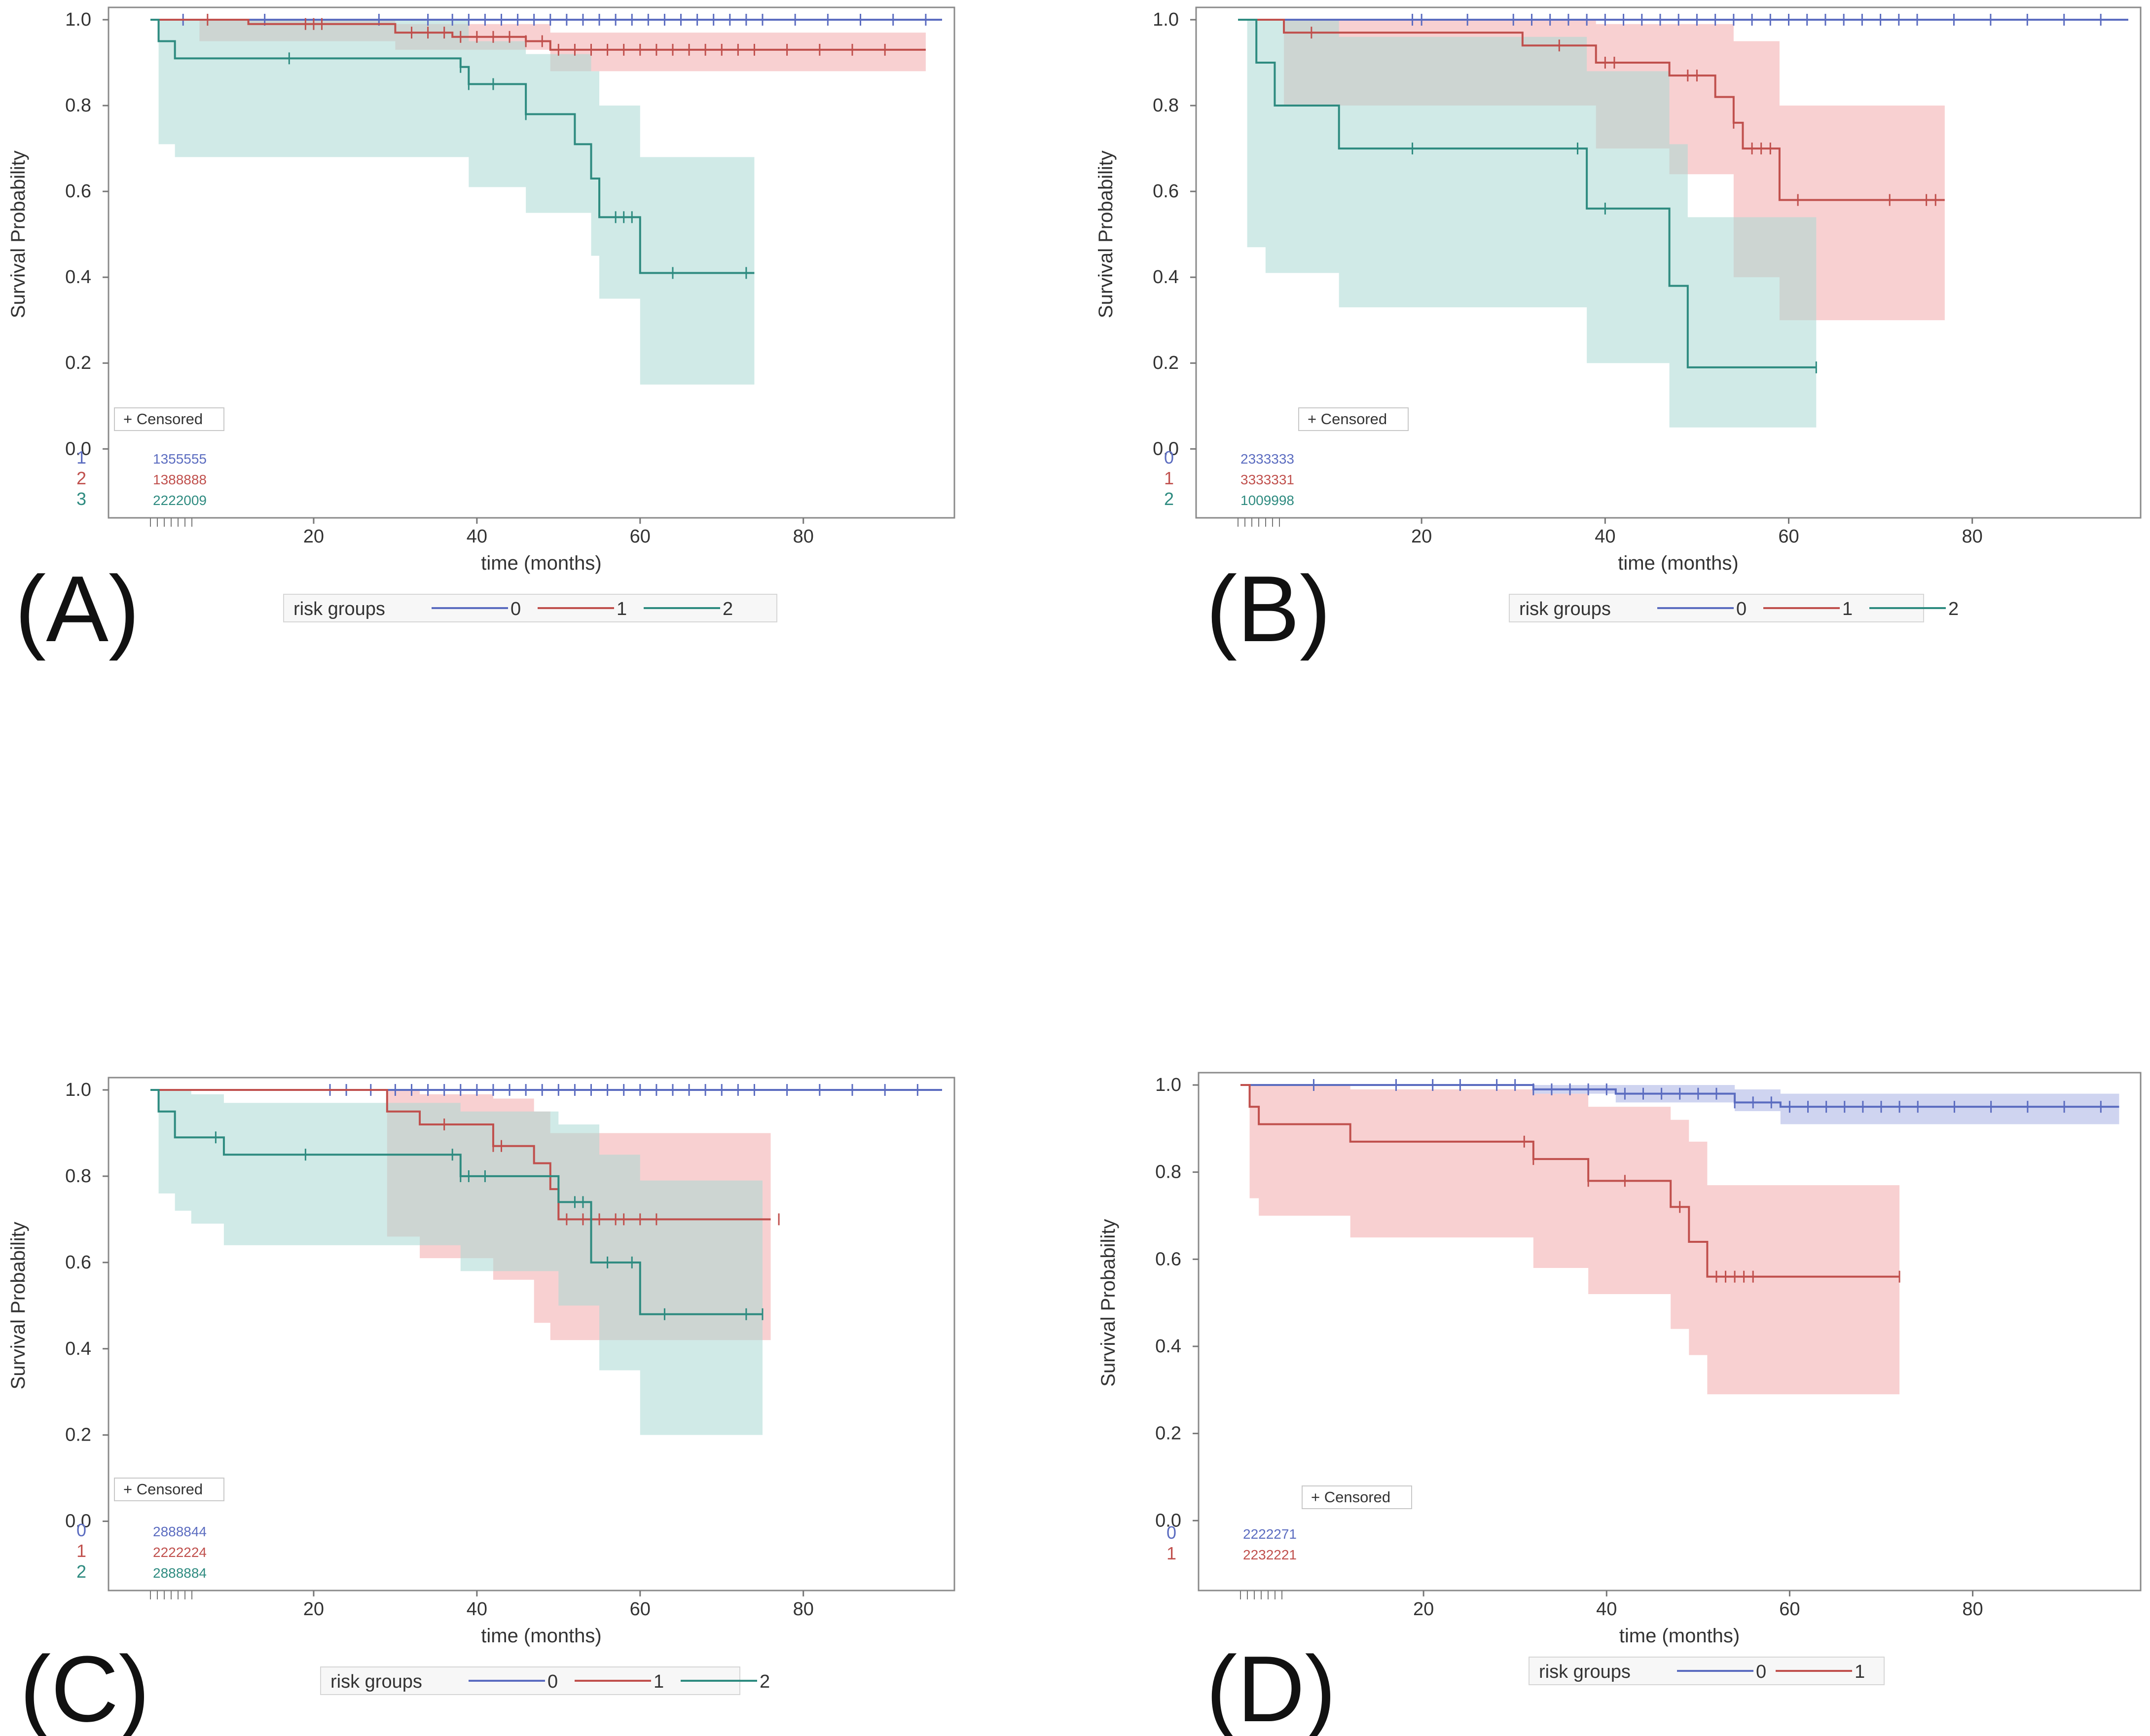 The image size is (2150, 1736). I want to click on panel-label: (B), so click(1268, 609).